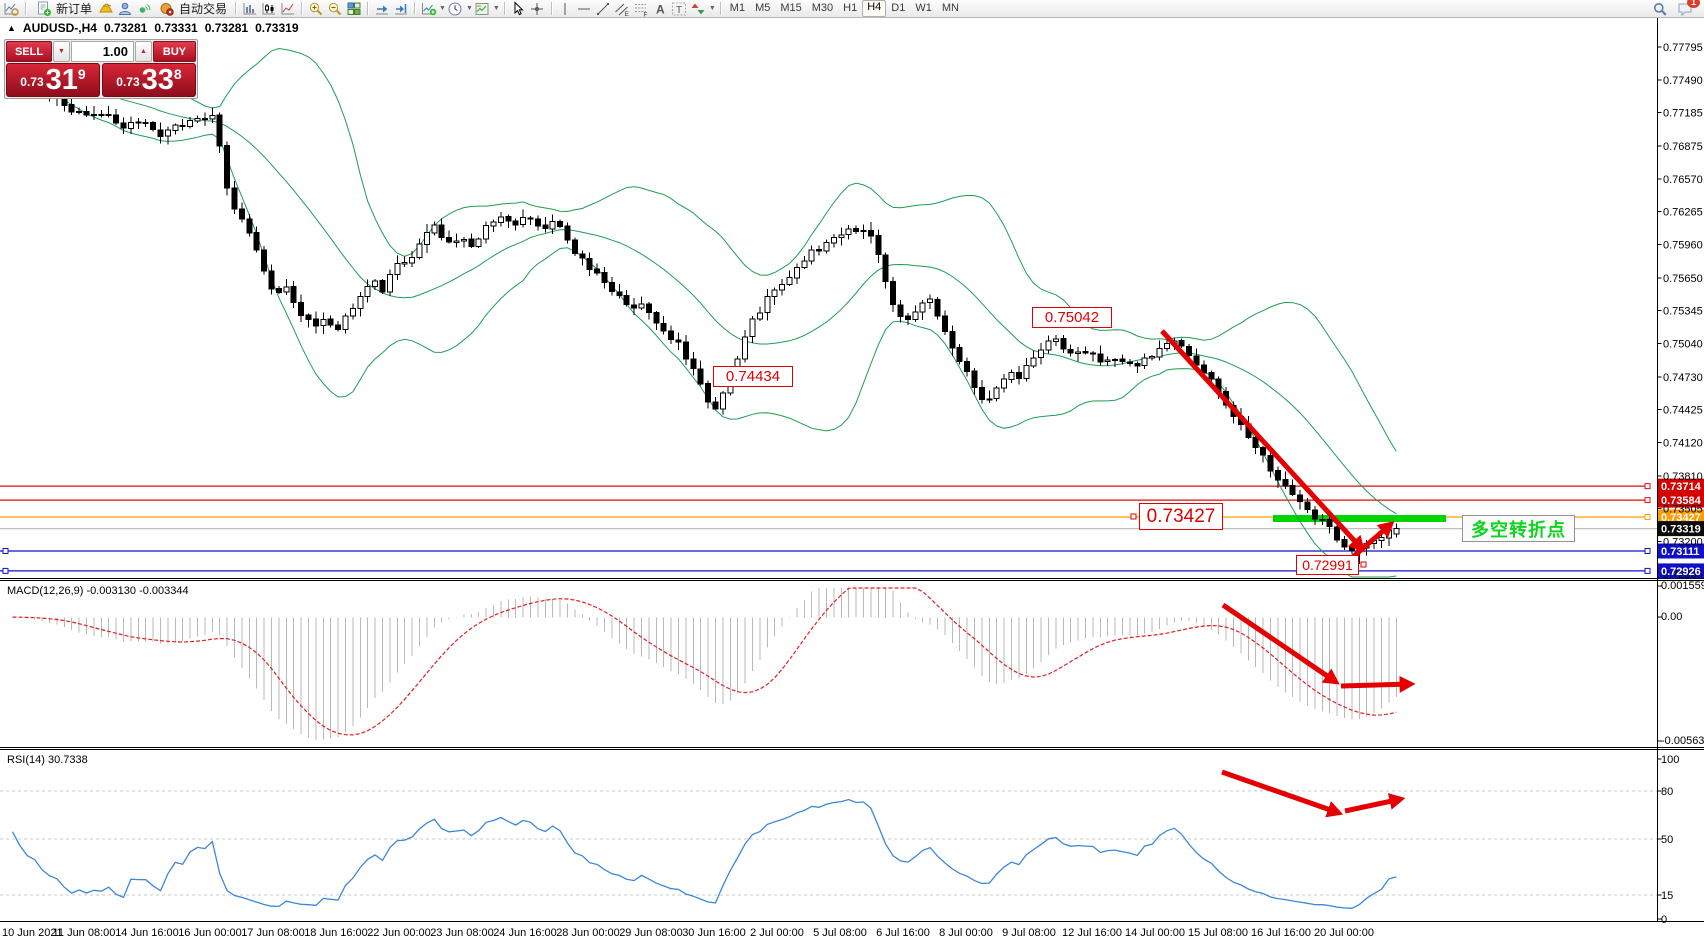 This screenshot has width=1704, height=943. What do you see at coordinates (651, 933) in the screenshot?
I see `svg-text: 29 Jun 08:00` at bounding box center [651, 933].